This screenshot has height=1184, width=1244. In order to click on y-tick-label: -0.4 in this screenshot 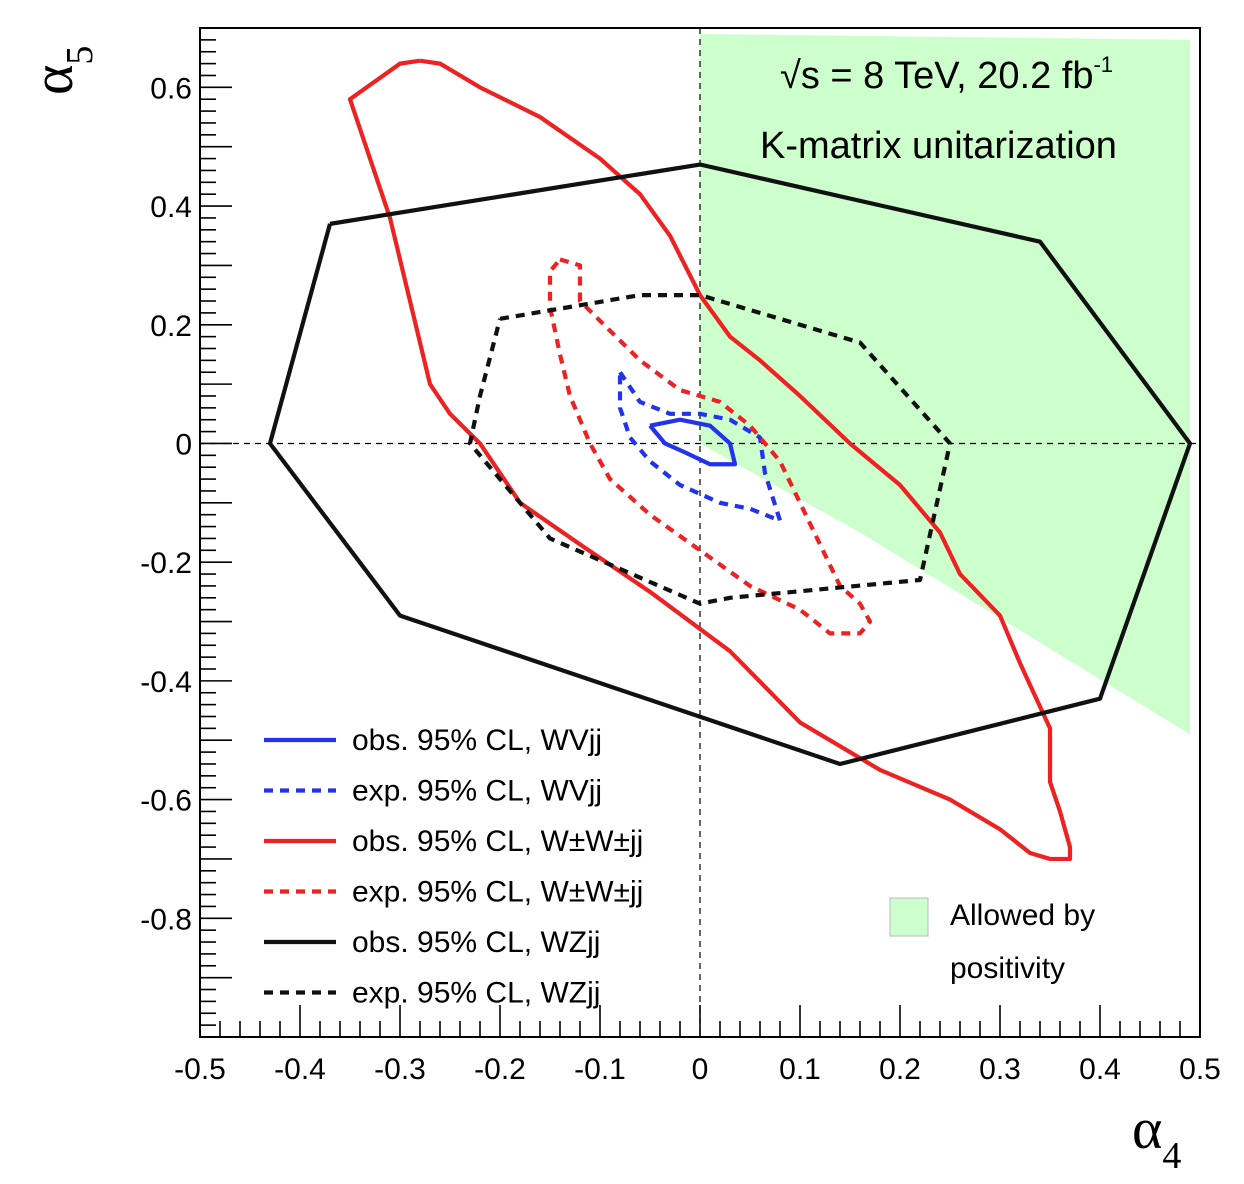, I will do `click(166, 682)`.